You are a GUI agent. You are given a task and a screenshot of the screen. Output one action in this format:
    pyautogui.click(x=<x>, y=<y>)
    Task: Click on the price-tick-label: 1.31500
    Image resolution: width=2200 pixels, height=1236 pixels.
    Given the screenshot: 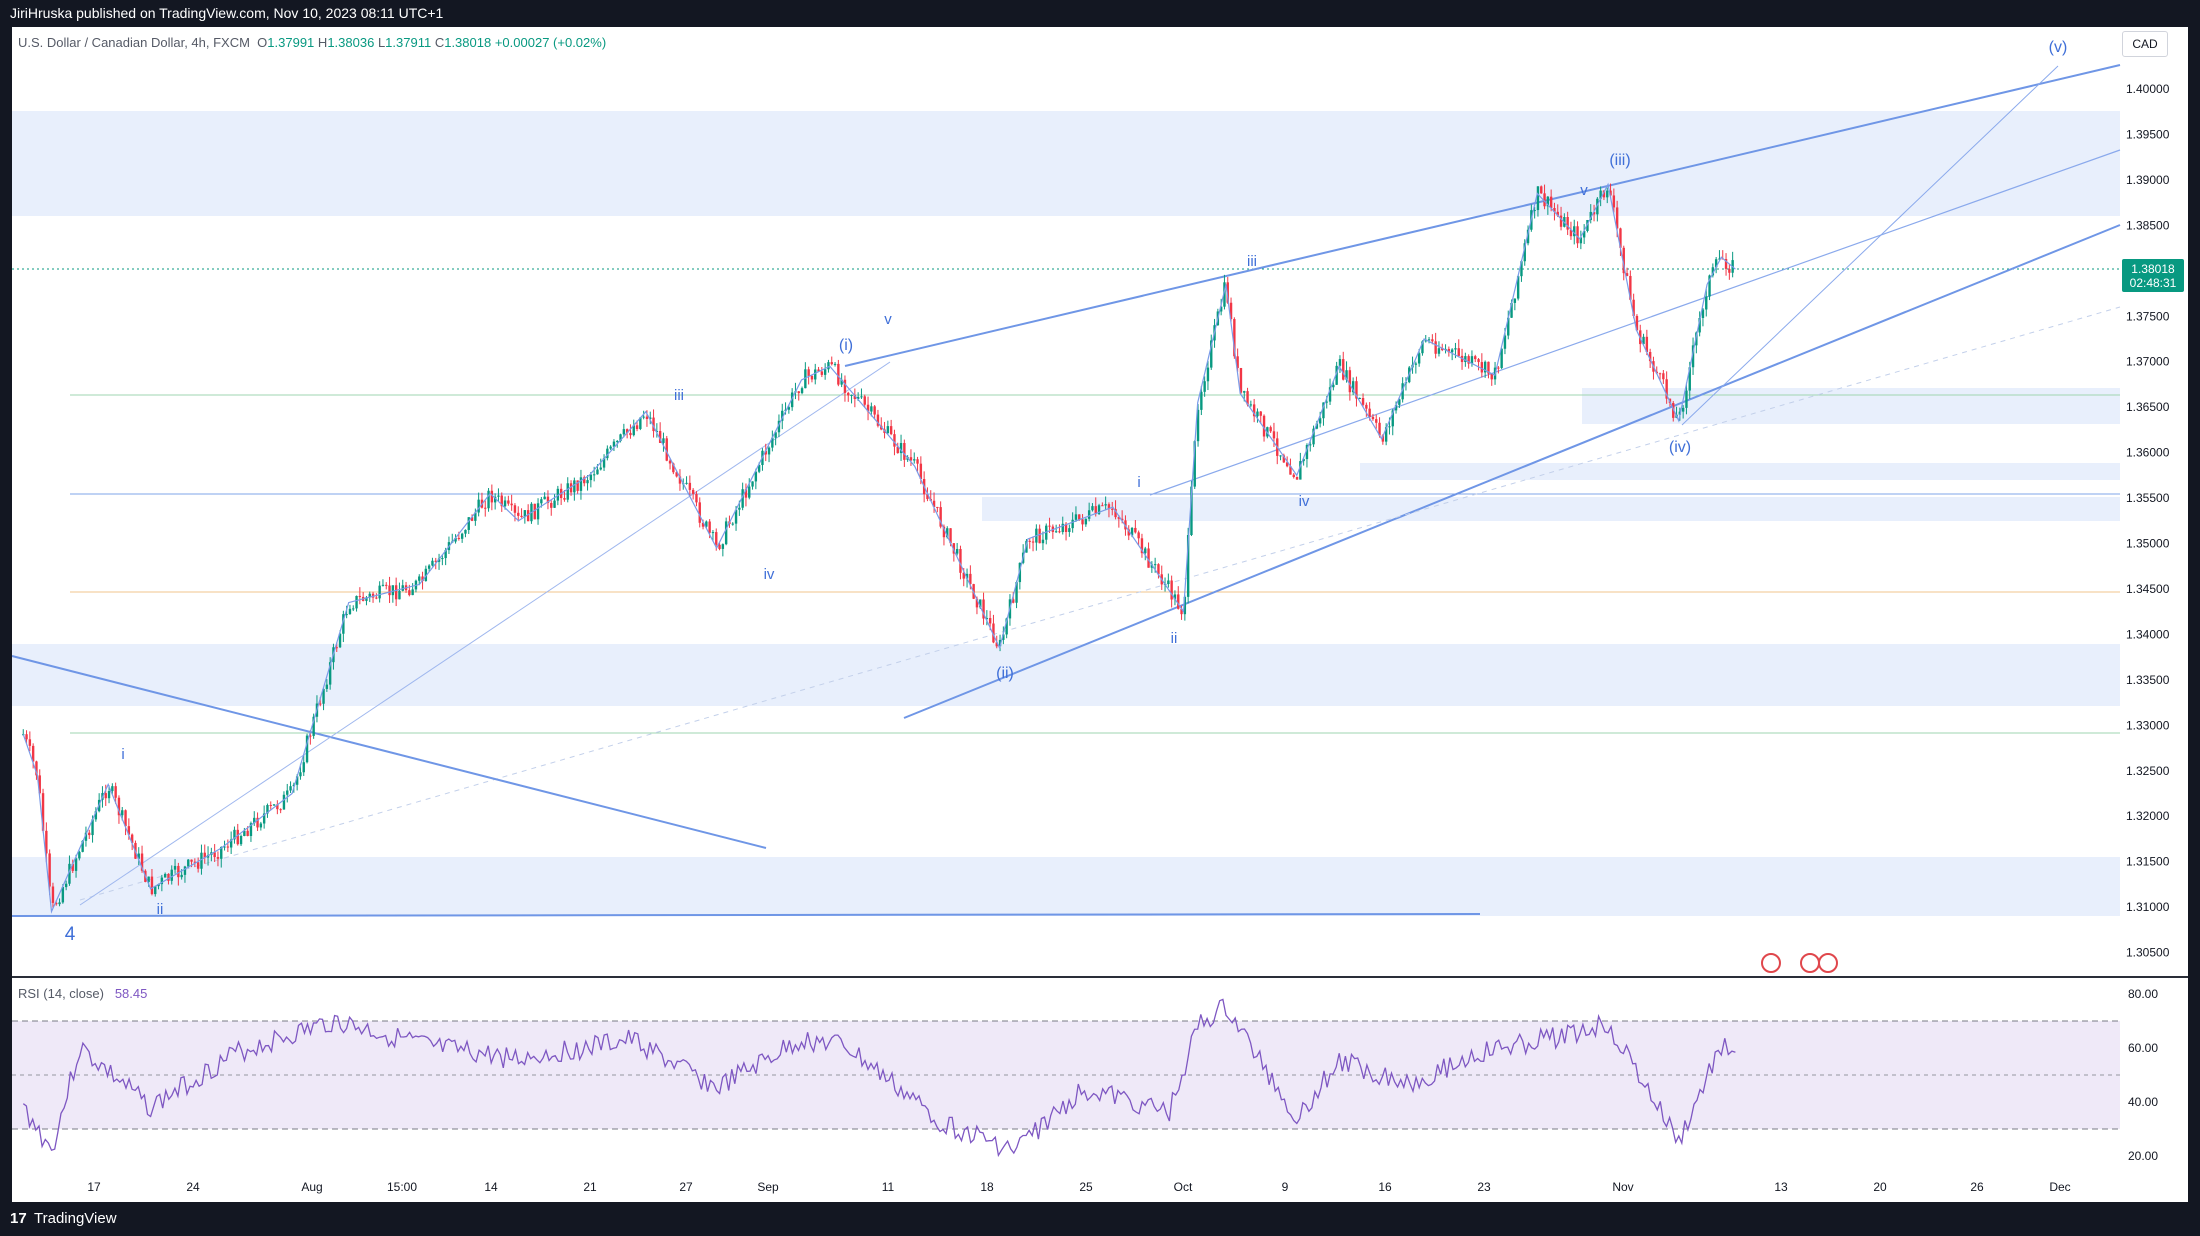 What is the action you would take?
    pyautogui.click(x=2148, y=862)
    